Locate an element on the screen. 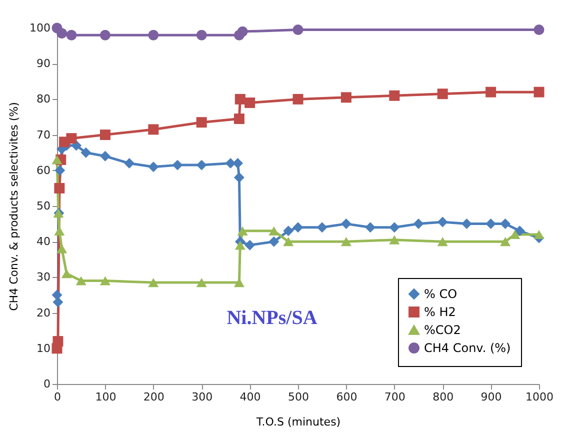 The height and width of the screenshot is (433, 567). x-tick-label: 500 is located at coordinates (298, 397).